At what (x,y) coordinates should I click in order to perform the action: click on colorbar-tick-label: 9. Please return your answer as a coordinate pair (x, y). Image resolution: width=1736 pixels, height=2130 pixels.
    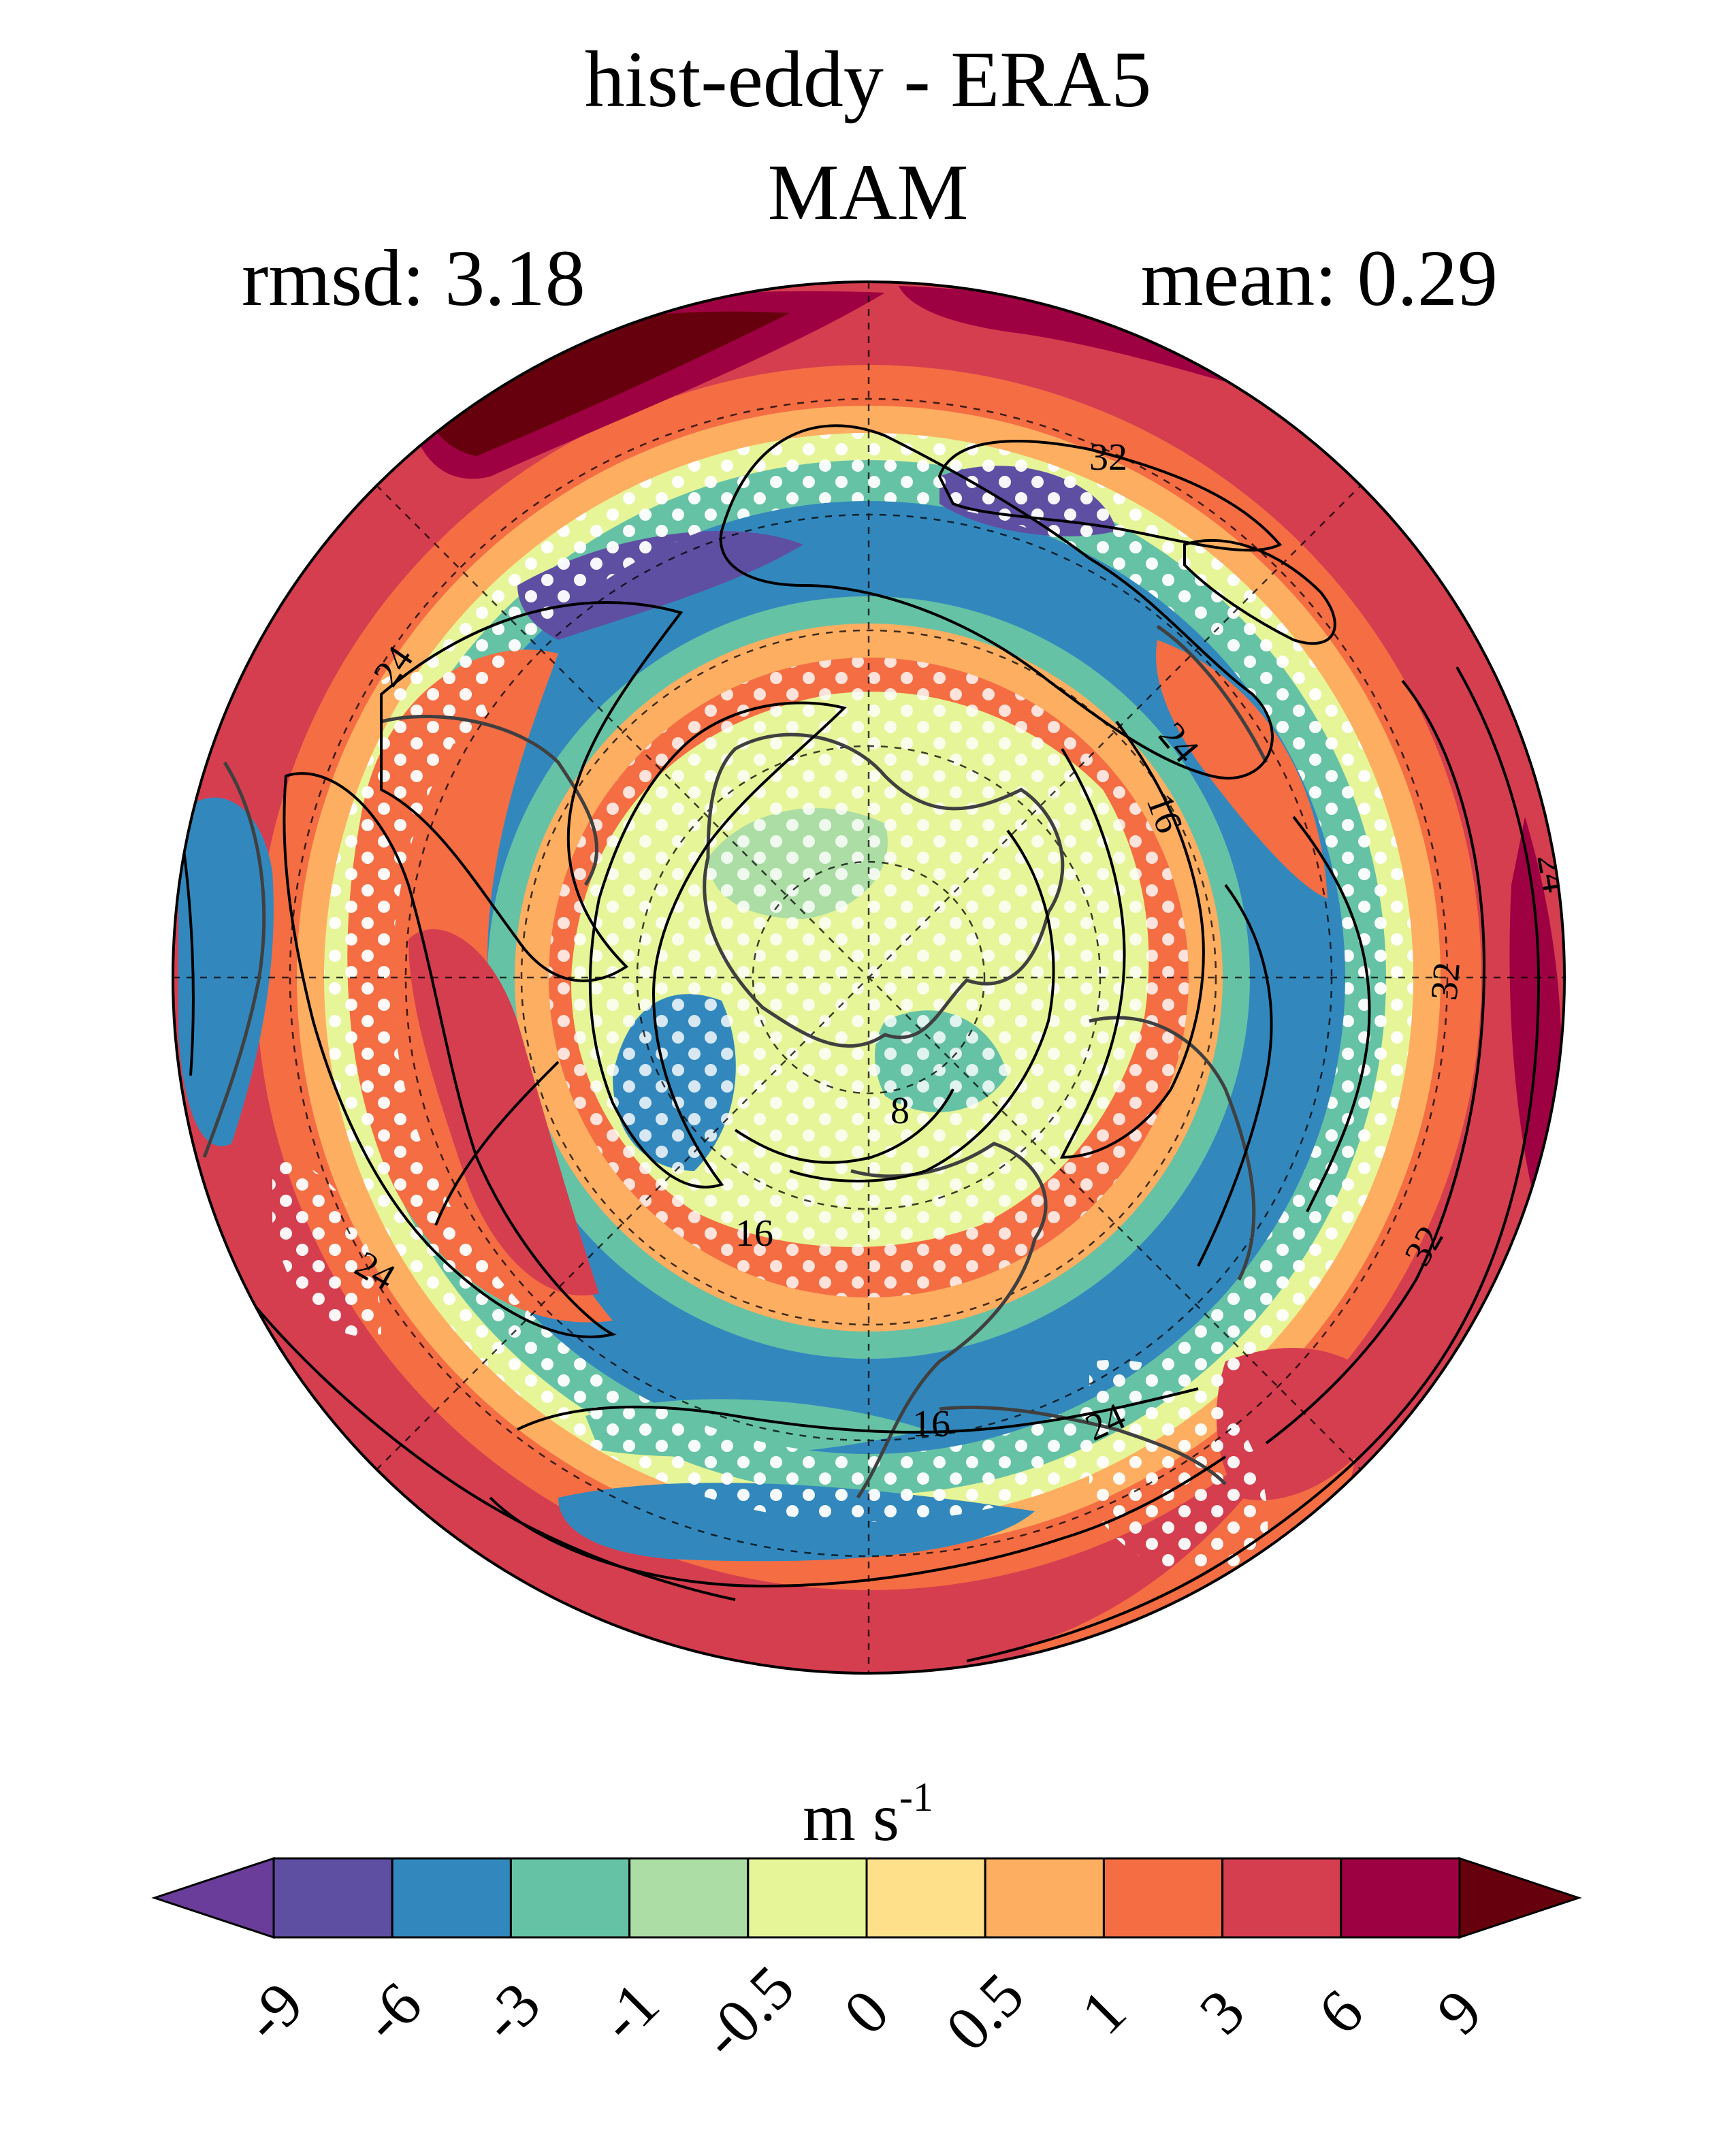
    Looking at the image, I should click on (1459, 2012).